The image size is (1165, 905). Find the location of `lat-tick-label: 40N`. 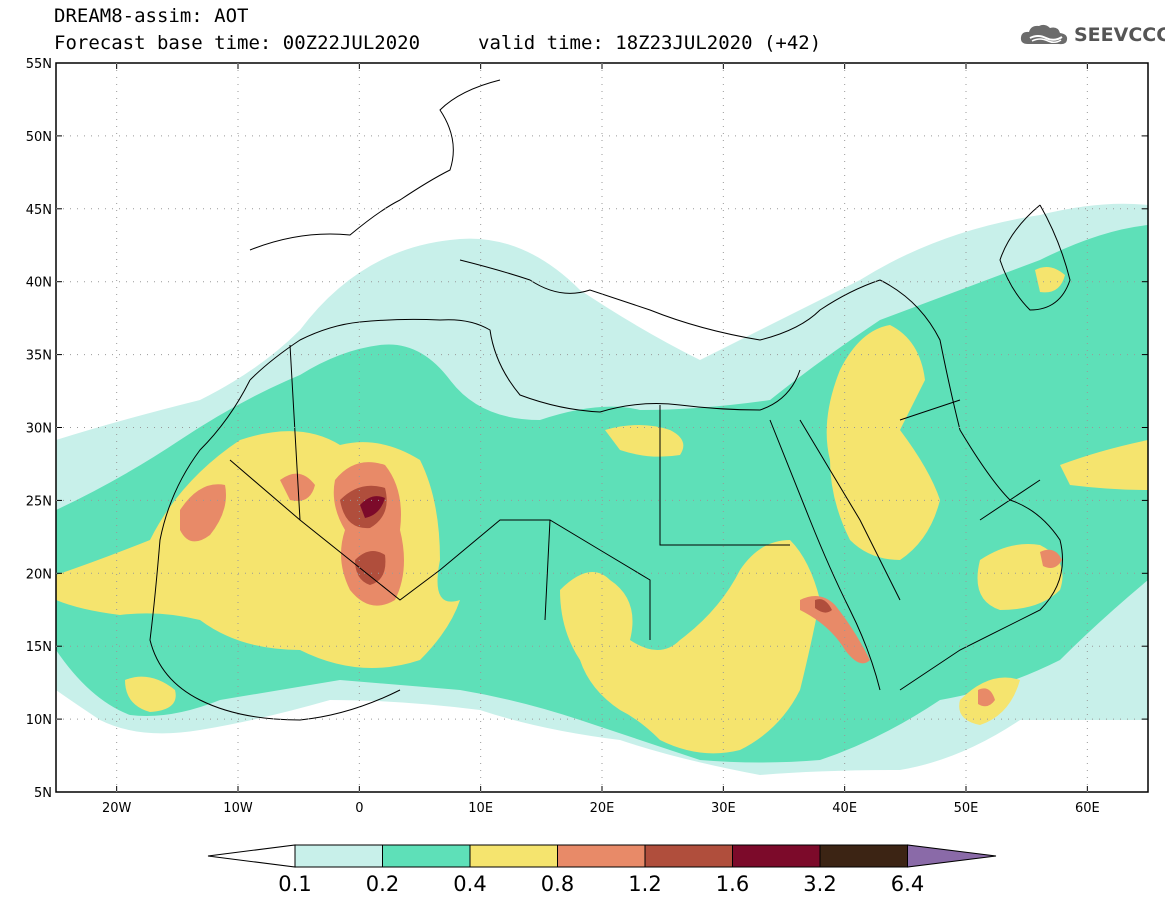

lat-tick-label: 40N is located at coordinates (39, 283).